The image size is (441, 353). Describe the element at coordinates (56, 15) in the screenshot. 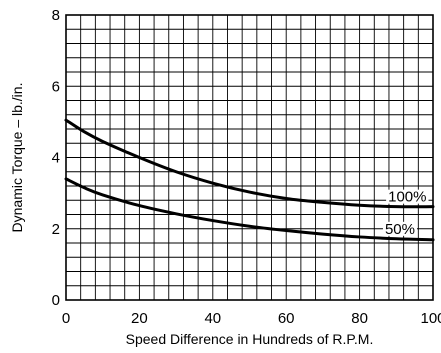

I see `y-tick-label-8: 8` at that location.